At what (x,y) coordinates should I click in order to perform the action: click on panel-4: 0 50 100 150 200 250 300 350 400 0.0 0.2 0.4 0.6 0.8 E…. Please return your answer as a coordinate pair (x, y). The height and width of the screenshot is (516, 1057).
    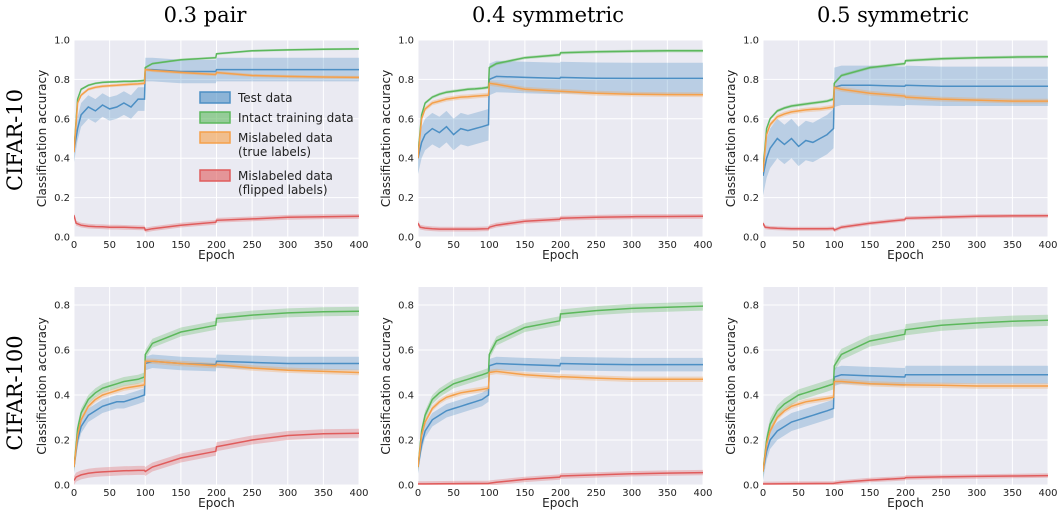
    Looking at the image, I should click on (202, 398).